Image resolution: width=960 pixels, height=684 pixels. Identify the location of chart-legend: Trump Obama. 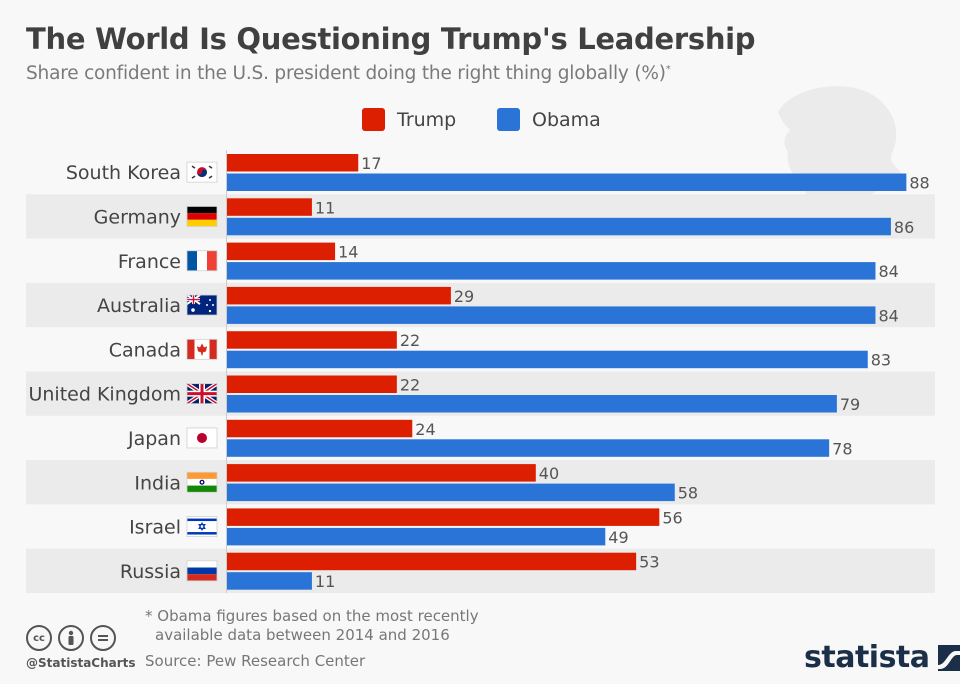
(480, 121).